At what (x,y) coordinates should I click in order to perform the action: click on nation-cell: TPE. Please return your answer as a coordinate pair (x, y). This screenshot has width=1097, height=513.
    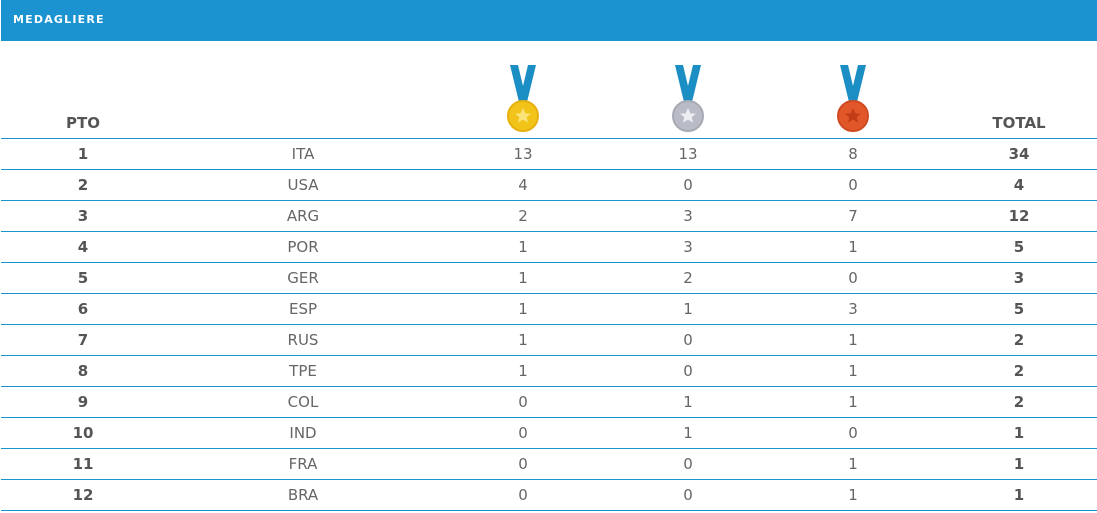
    Looking at the image, I should click on (303, 371).